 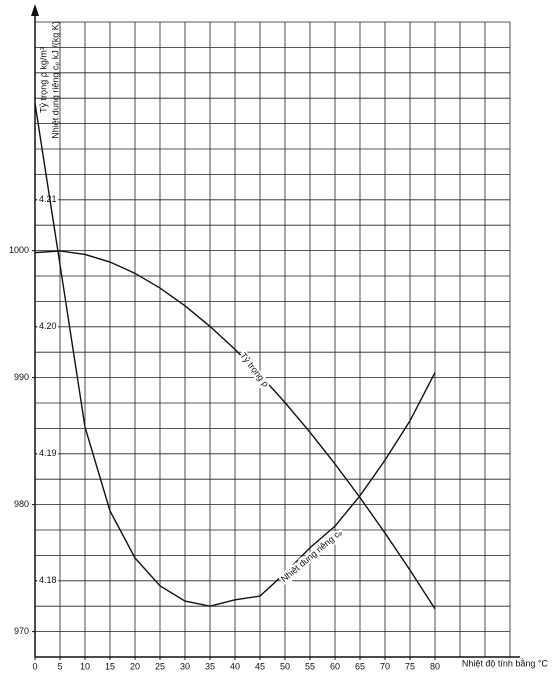 I want to click on x-tick-label: 40, so click(x=235, y=666).